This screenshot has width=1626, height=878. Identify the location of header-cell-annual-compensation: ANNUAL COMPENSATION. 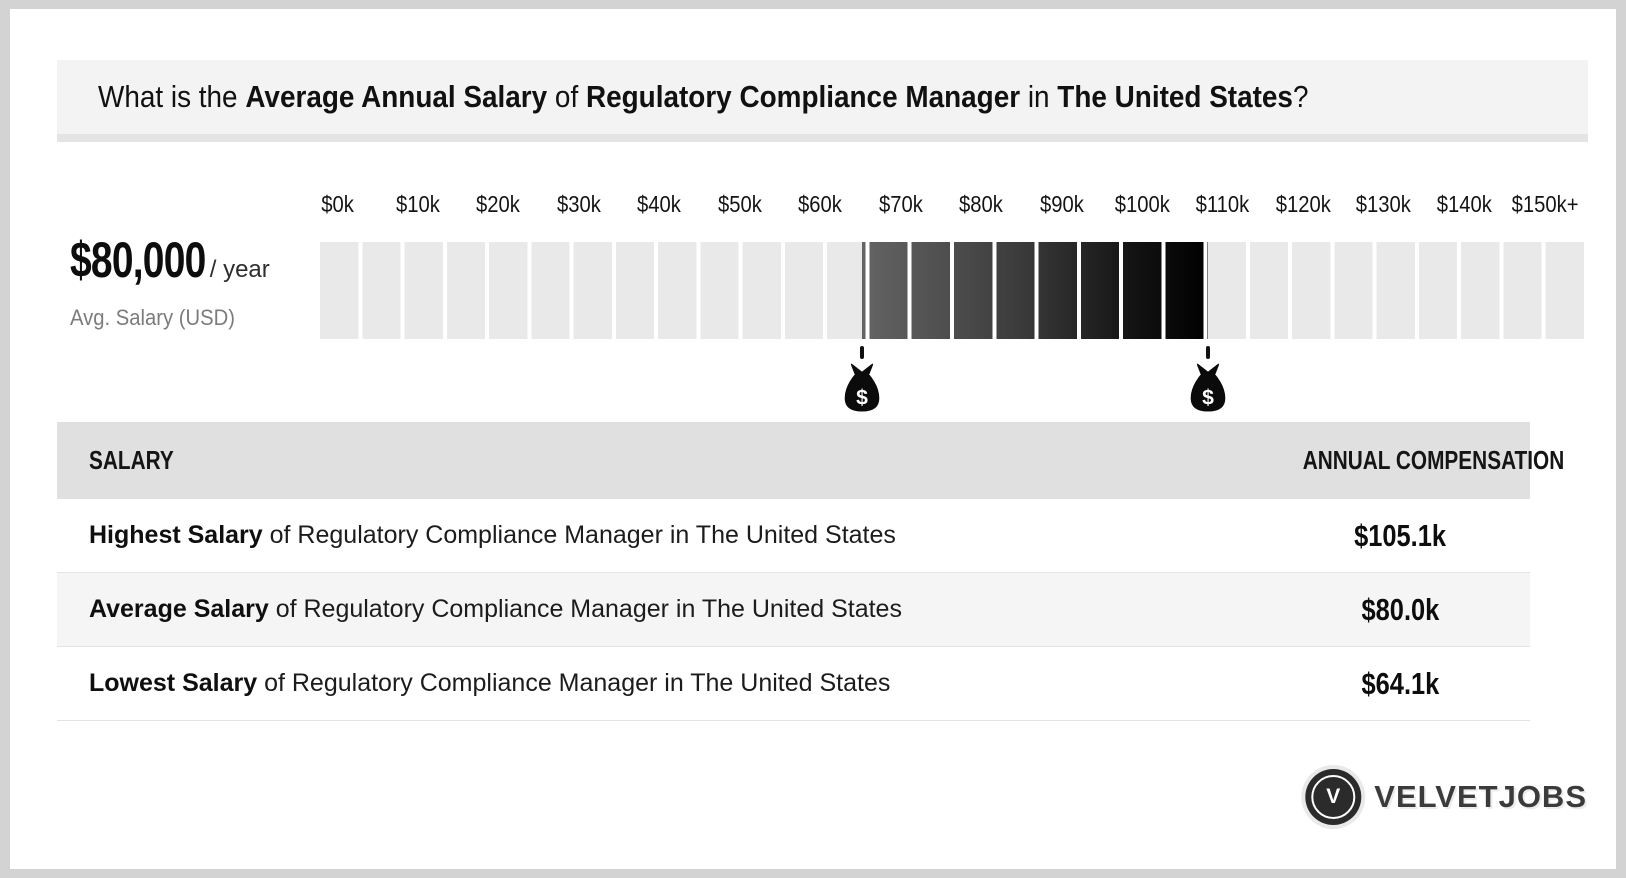
(1417, 460).